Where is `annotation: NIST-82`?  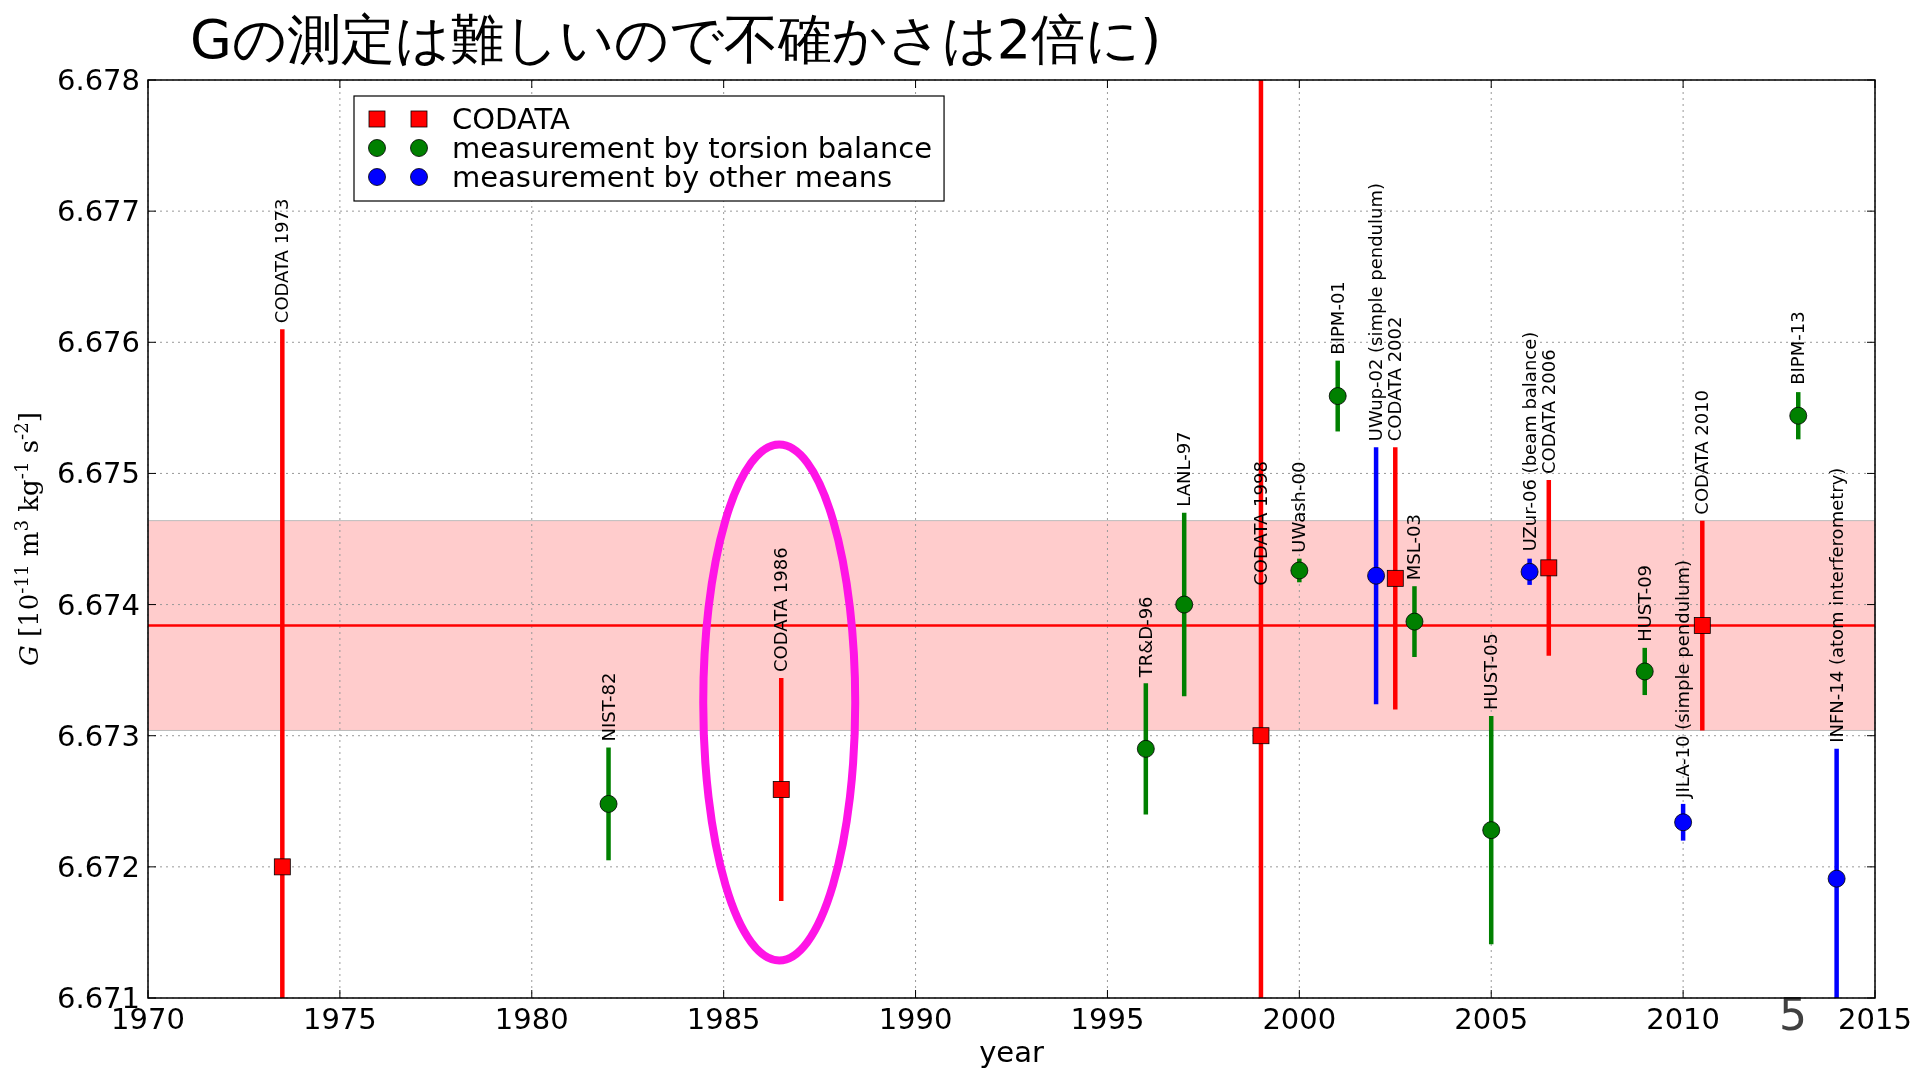
annotation: NIST-82 is located at coordinates (608, 707).